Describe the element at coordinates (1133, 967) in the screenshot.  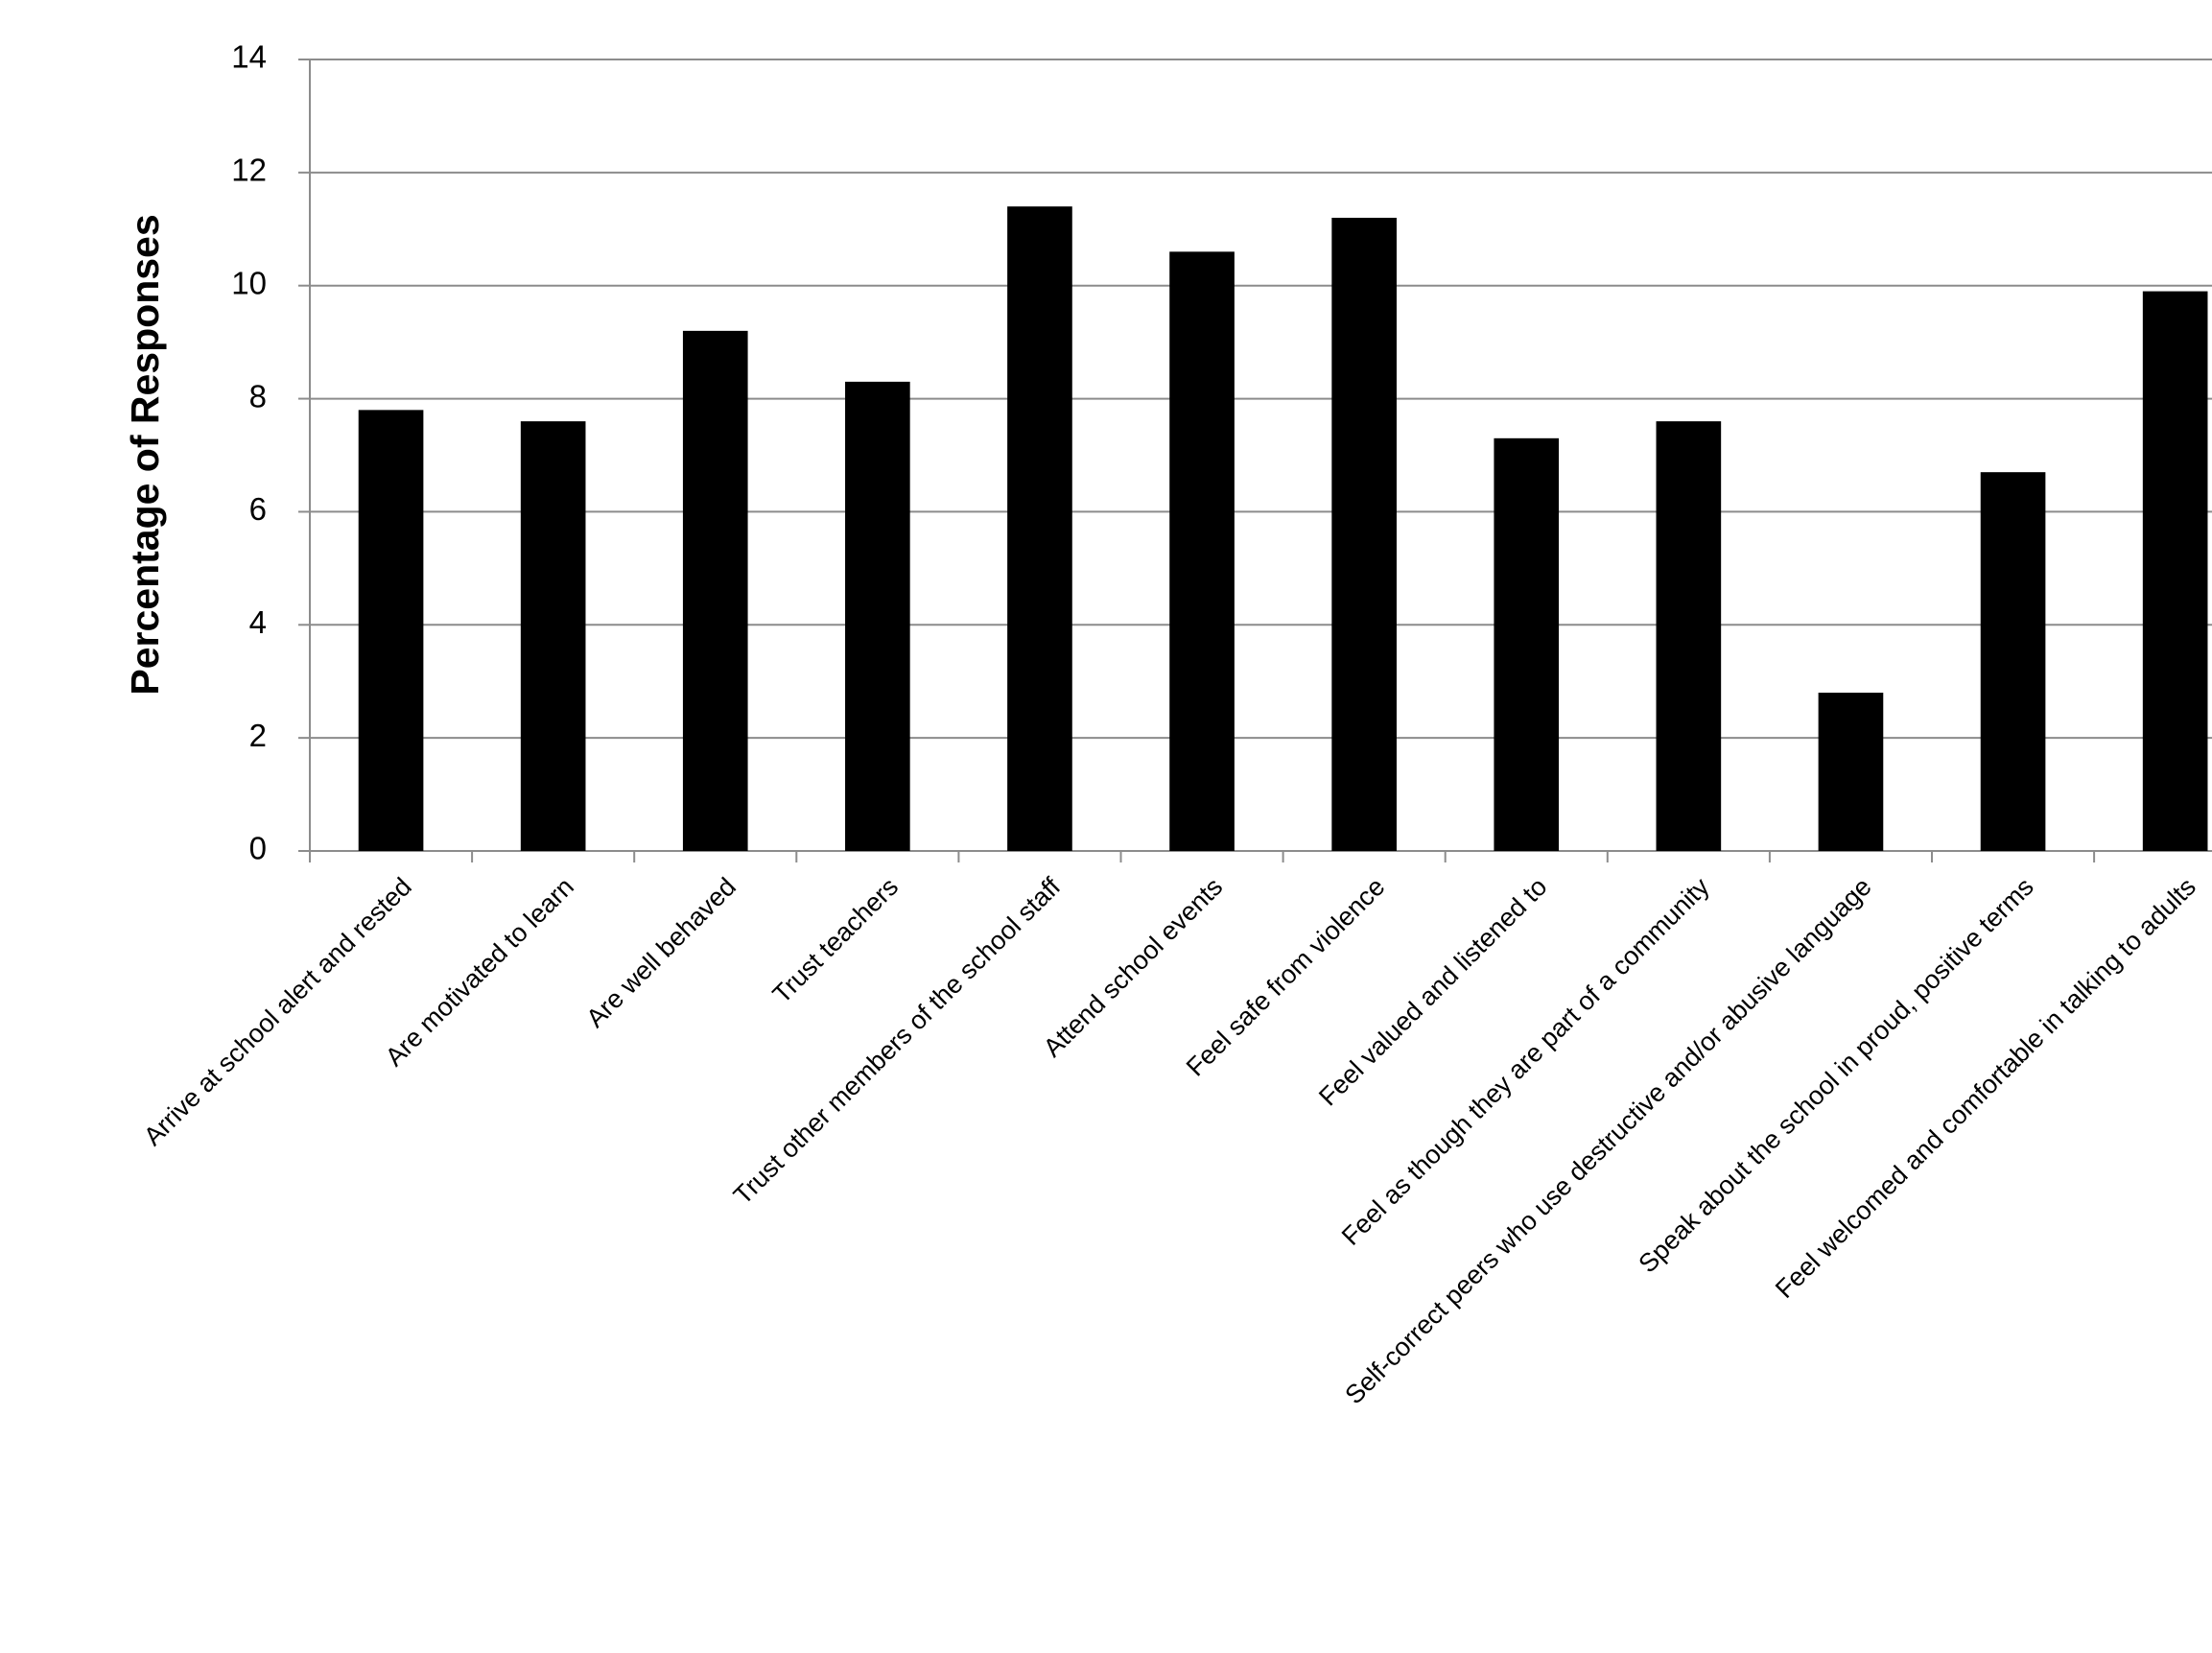
I see `x-tick-label: Attend school events` at that location.